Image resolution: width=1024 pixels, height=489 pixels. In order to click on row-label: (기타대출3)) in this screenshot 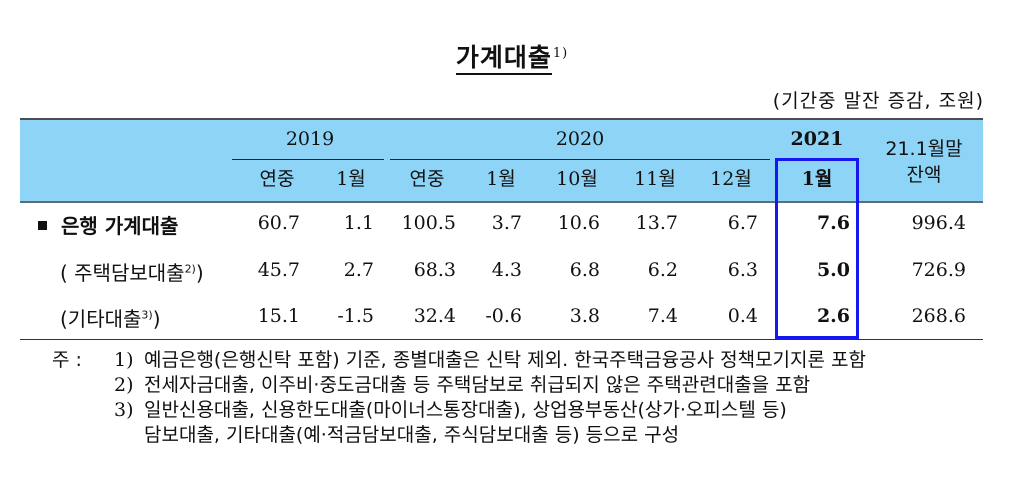, I will do `click(110, 317)`.